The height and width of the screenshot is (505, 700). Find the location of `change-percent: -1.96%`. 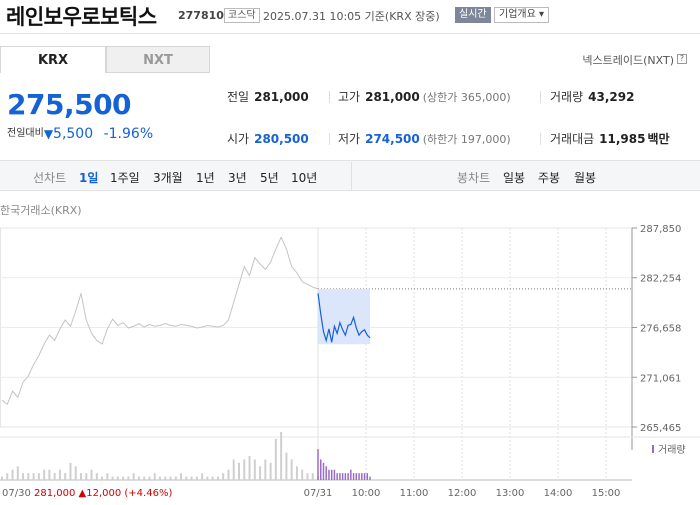

change-percent: -1.96% is located at coordinates (128, 134).